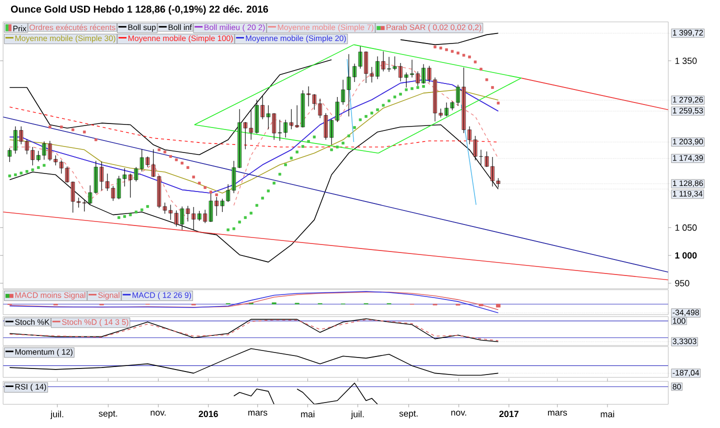  What do you see at coordinates (686, 61) in the screenshot?
I see `y-tick-label: 1 350` at bounding box center [686, 61].